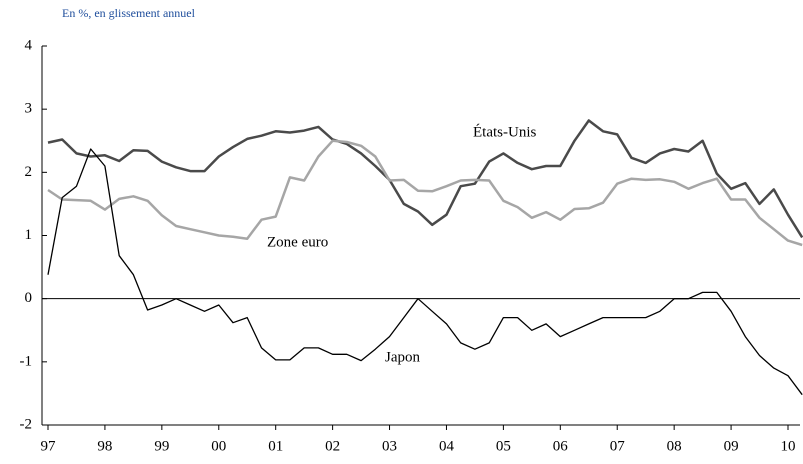  I want to click on chart-subtitle: En %, en glissement annuel, so click(129, 13).